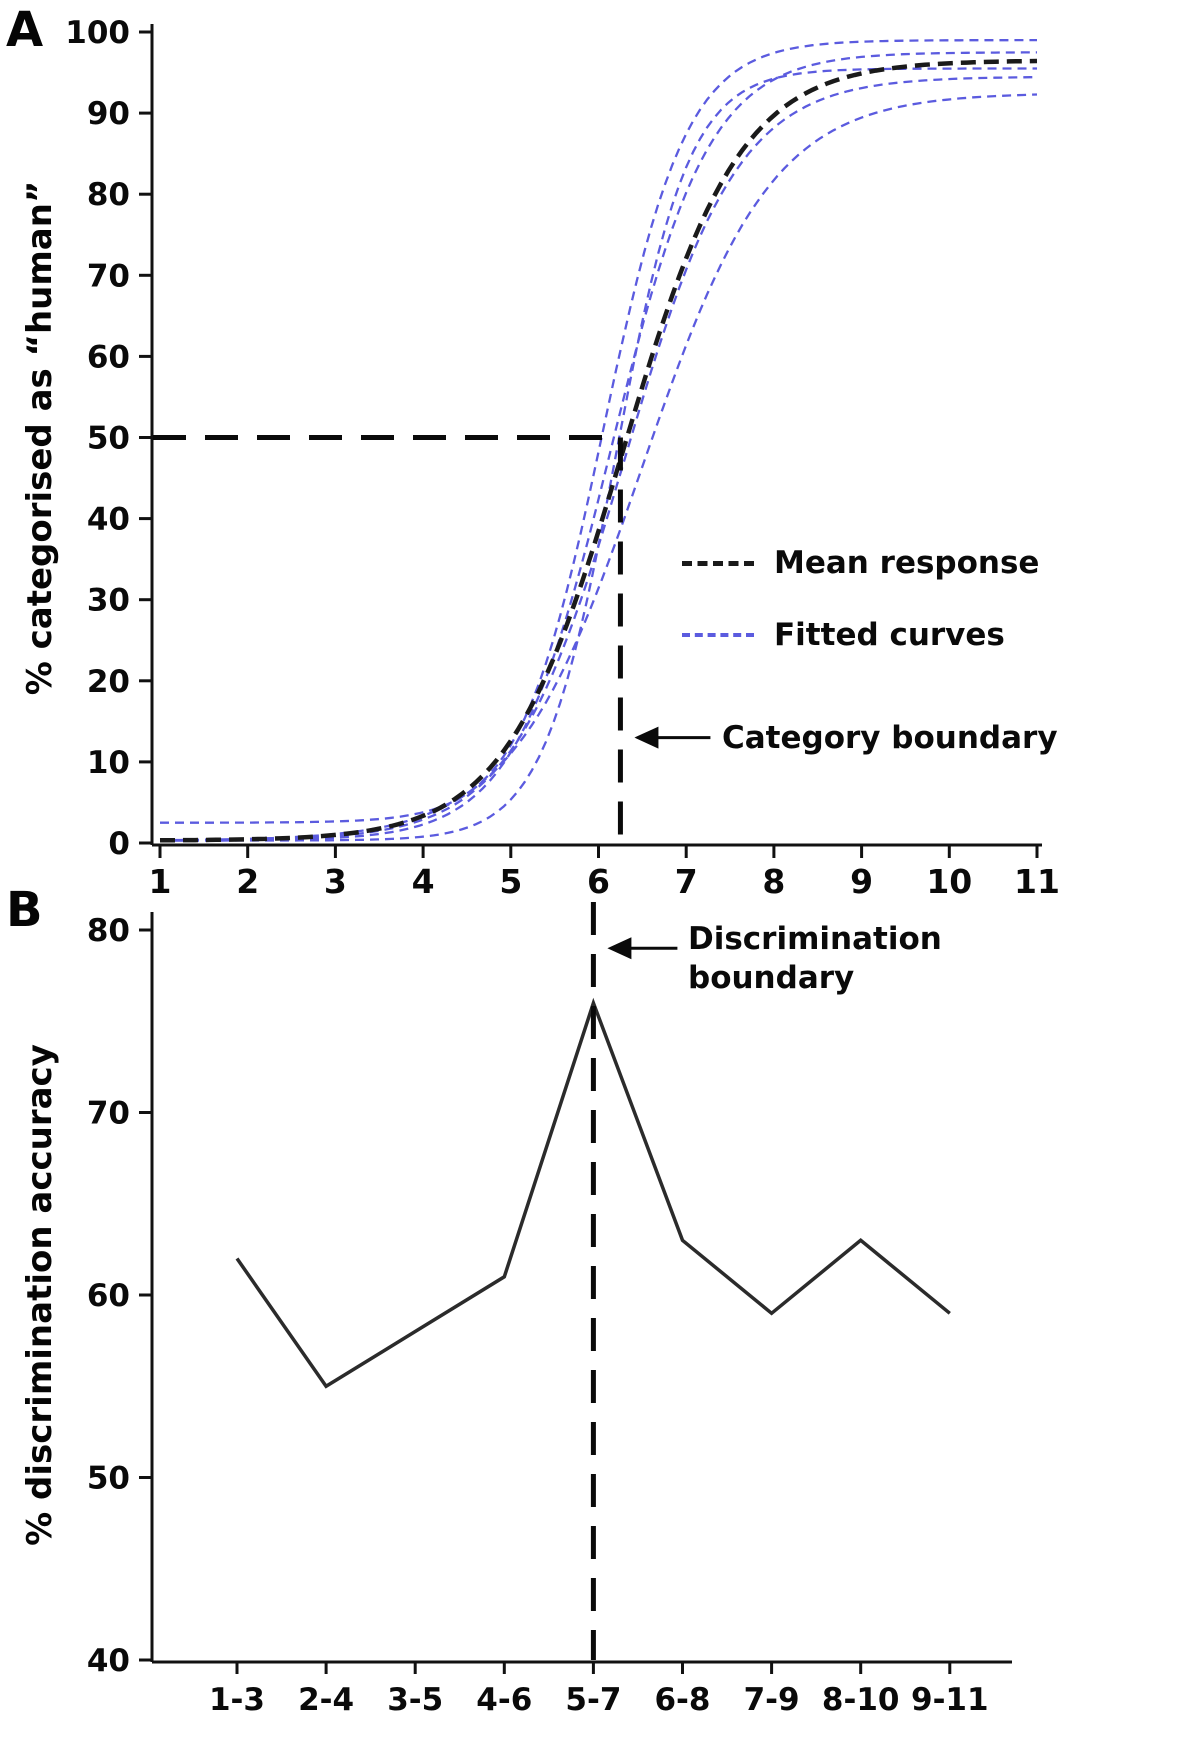 The image size is (1200, 1754). What do you see at coordinates (108, 601) in the screenshot?
I see `svg-text: 30` at bounding box center [108, 601].